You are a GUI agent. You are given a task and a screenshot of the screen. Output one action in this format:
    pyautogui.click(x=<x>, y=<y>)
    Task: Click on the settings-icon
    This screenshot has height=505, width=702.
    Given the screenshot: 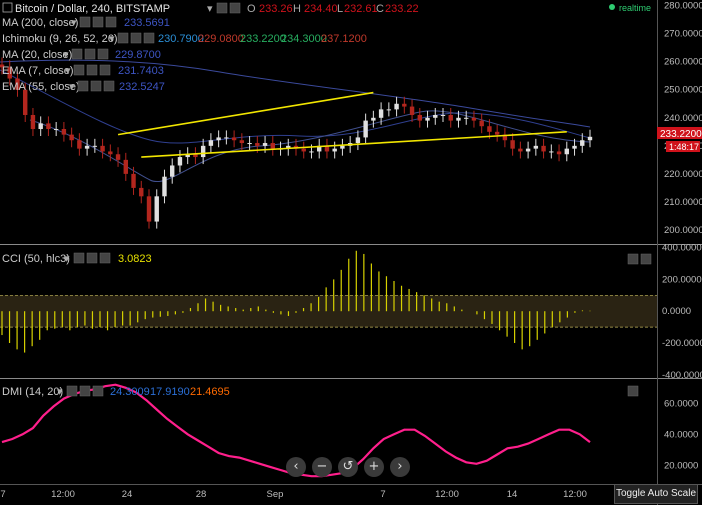 What is the action you would take?
    pyautogui.click(x=222, y=8)
    